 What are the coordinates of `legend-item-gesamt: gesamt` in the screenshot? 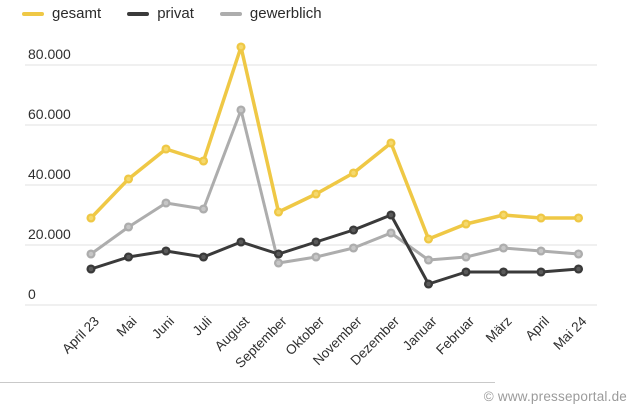 It's located at (61, 14).